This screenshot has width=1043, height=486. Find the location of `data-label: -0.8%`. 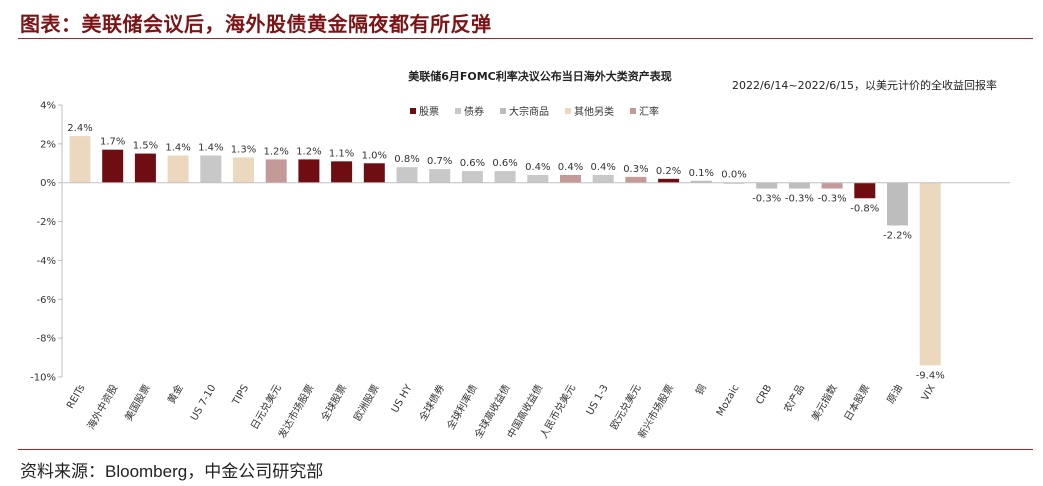

data-label: -0.8% is located at coordinates (864, 208).